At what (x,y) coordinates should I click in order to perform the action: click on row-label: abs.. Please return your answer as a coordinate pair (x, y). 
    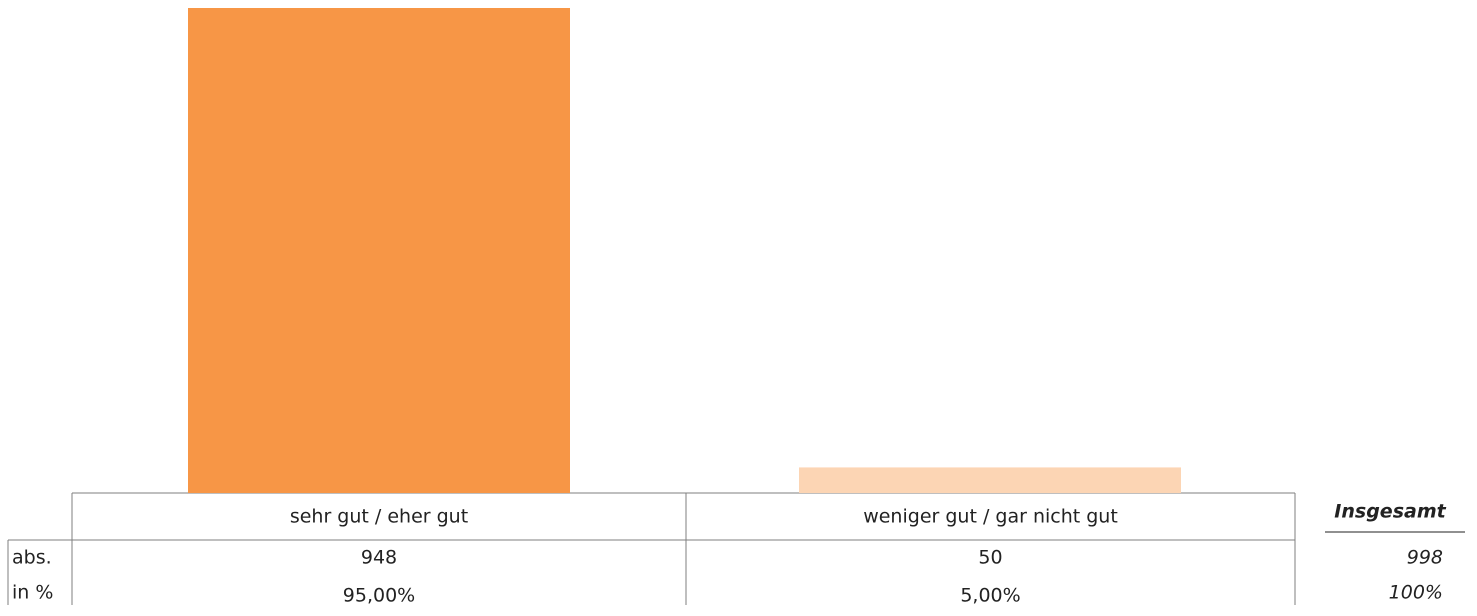
    Looking at the image, I should click on (32, 558).